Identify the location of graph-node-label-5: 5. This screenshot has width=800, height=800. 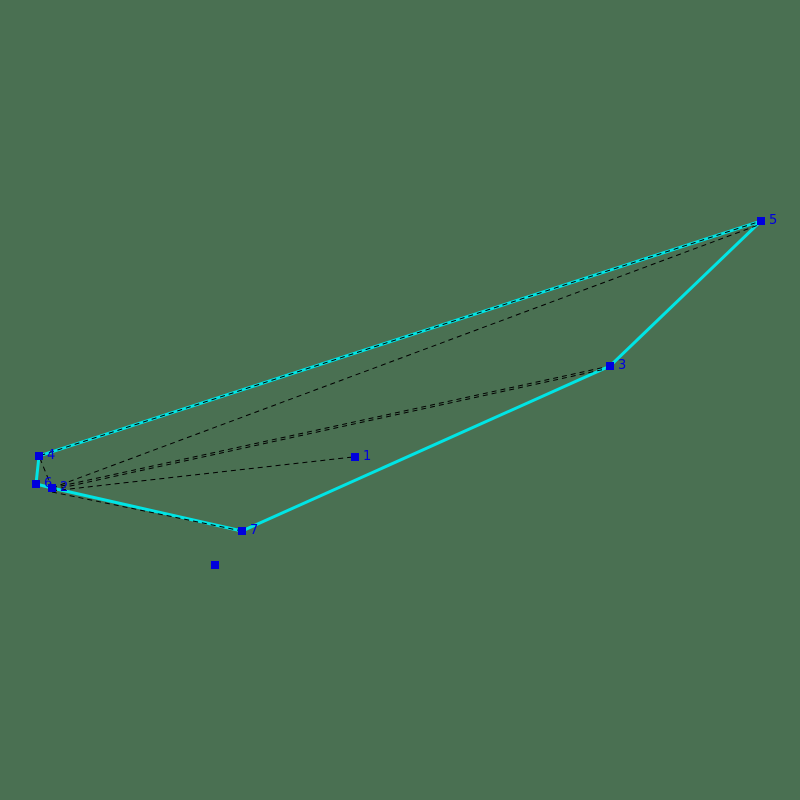
(773, 220).